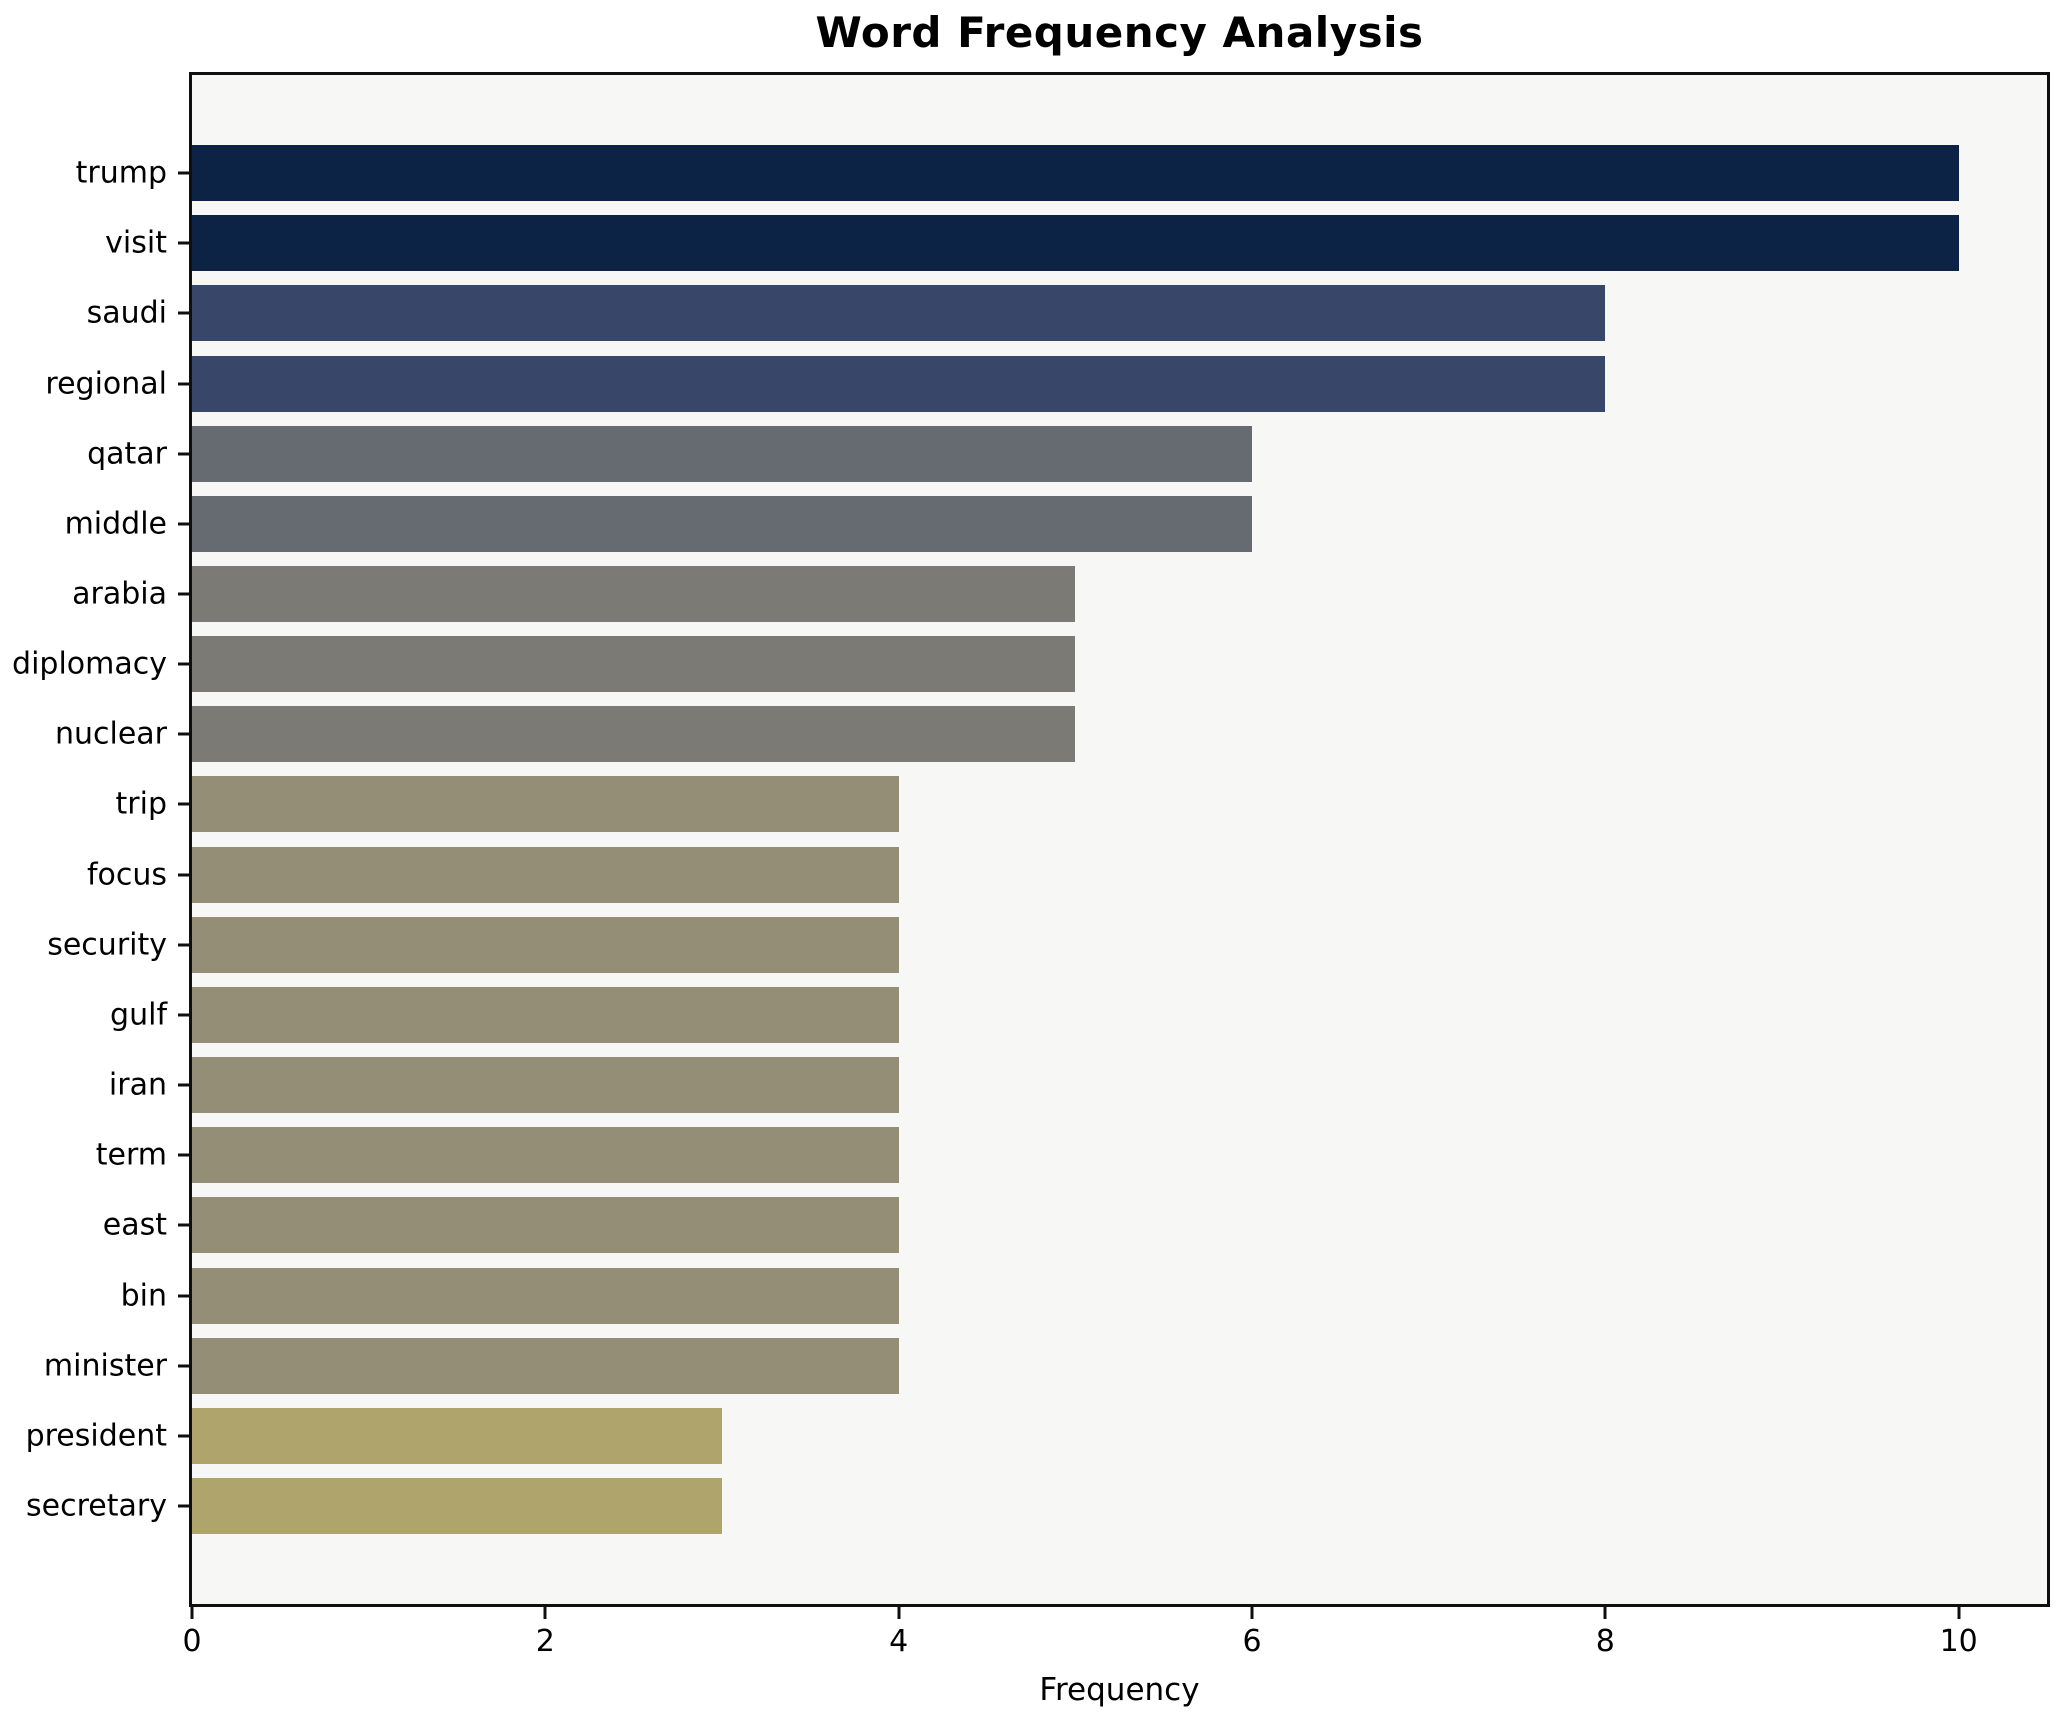 The width and height of the screenshot is (2069, 1722). I want to click on y-axis-category-label: iran, so click(137, 1085).